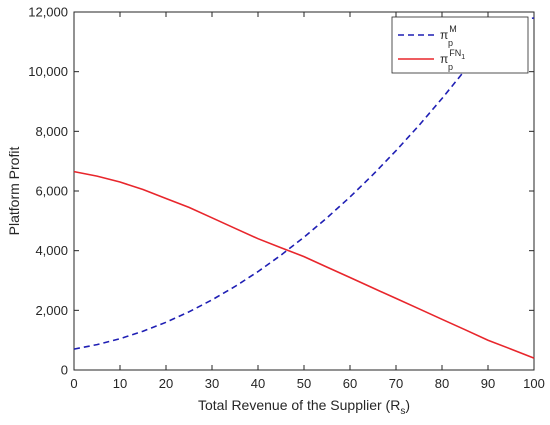  I want to click on y-tick-label: 0, so click(64, 370).